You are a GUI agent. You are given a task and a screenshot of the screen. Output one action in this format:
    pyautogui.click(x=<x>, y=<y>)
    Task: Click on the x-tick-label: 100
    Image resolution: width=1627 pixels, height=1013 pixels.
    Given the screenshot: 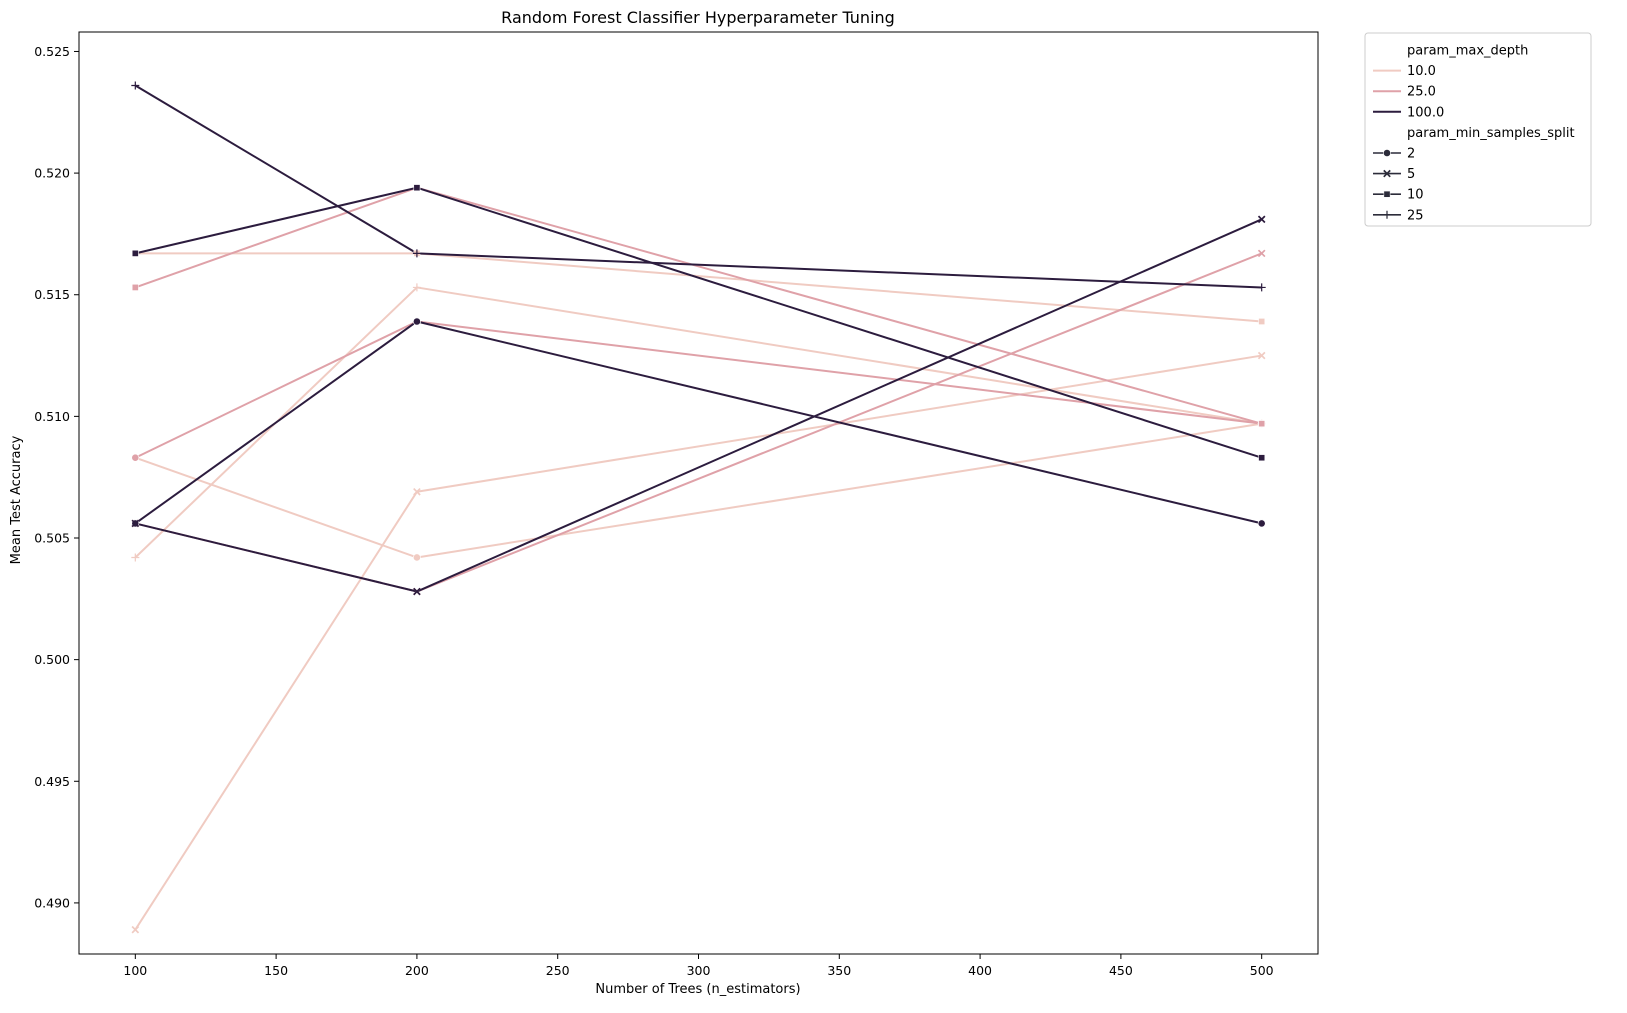 What is the action you would take?
    pyautogui.click(x=135, y=970)
    